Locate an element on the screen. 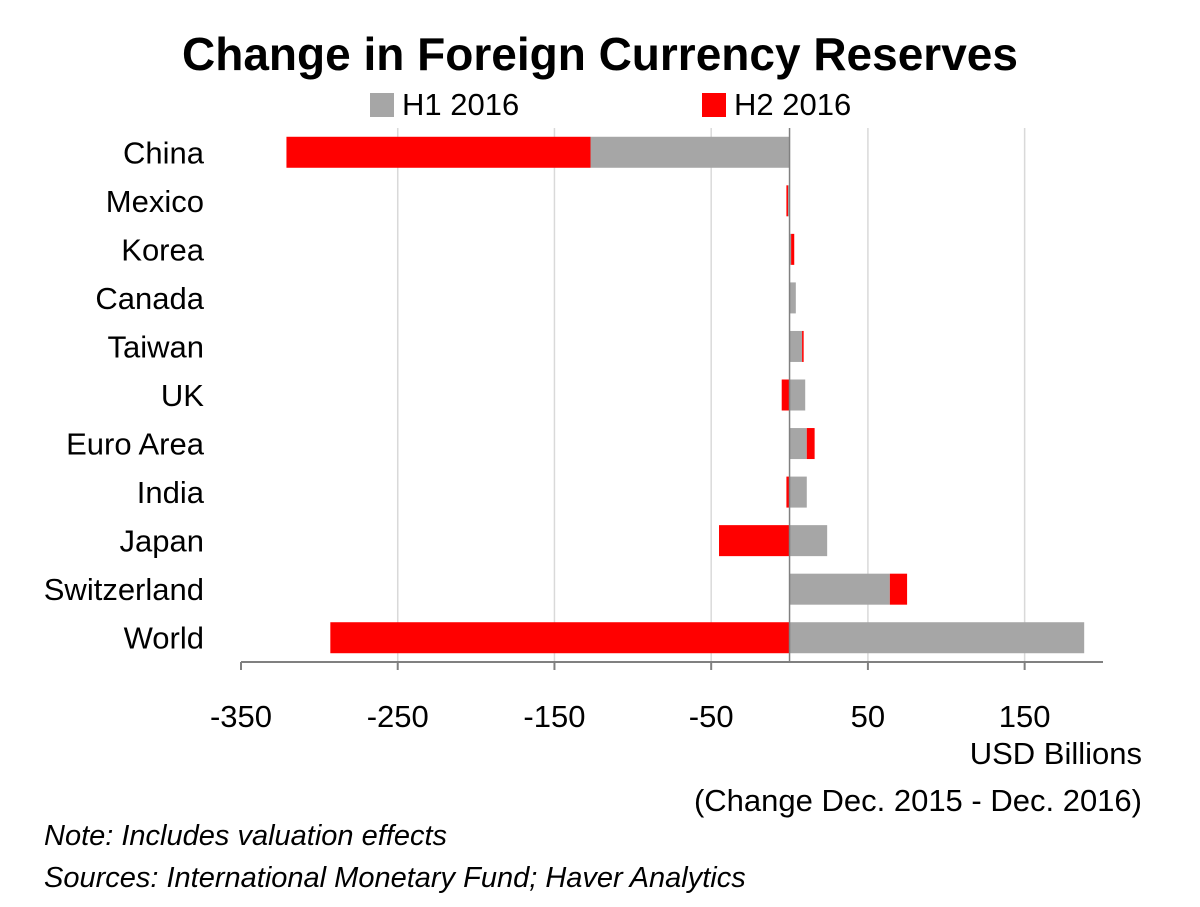 The image size is (1200, 907). bar-switzerland-h2 is located at coordinates (898, 589).